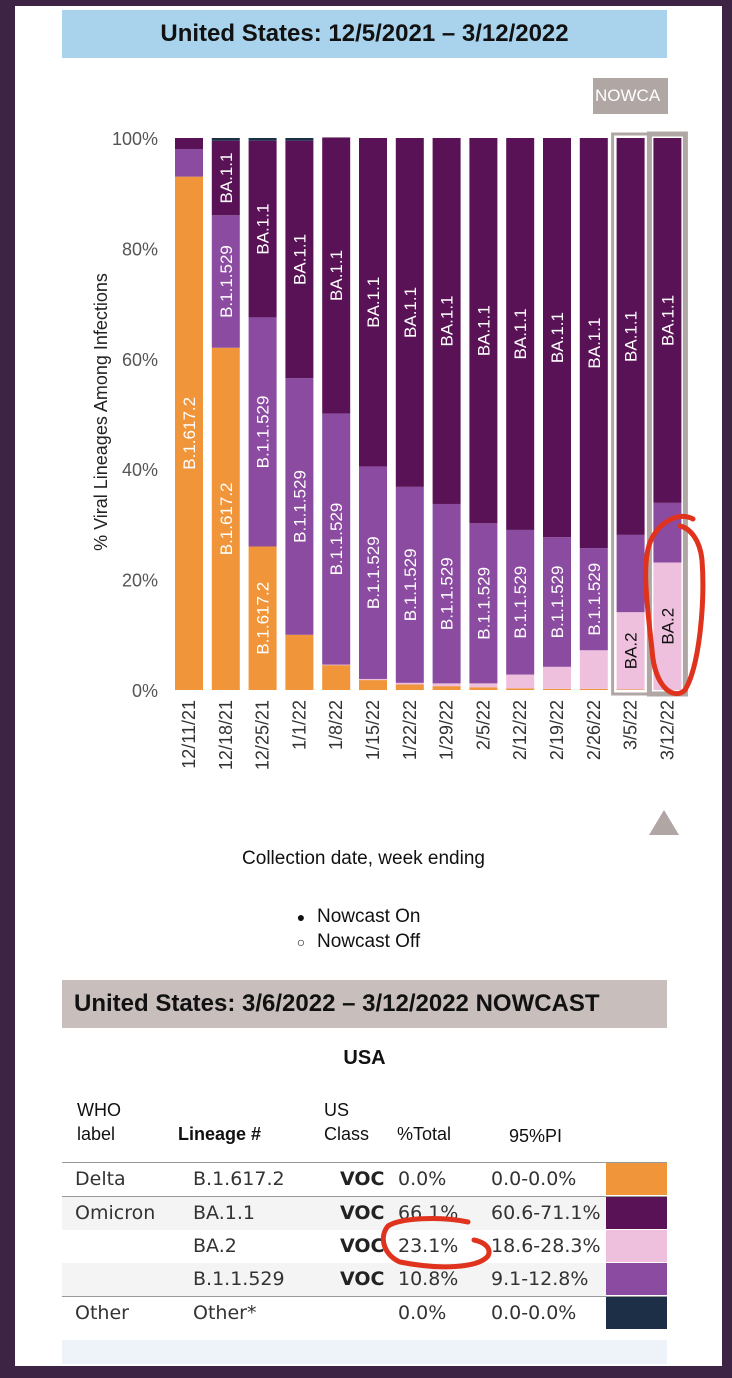 This screenshot has height=1378, width=732. What do you see at coordinates (239, 1279) in the screenshot?
I see `lineage-cell: B.1.1.529` at bounding box center [239, 1279].